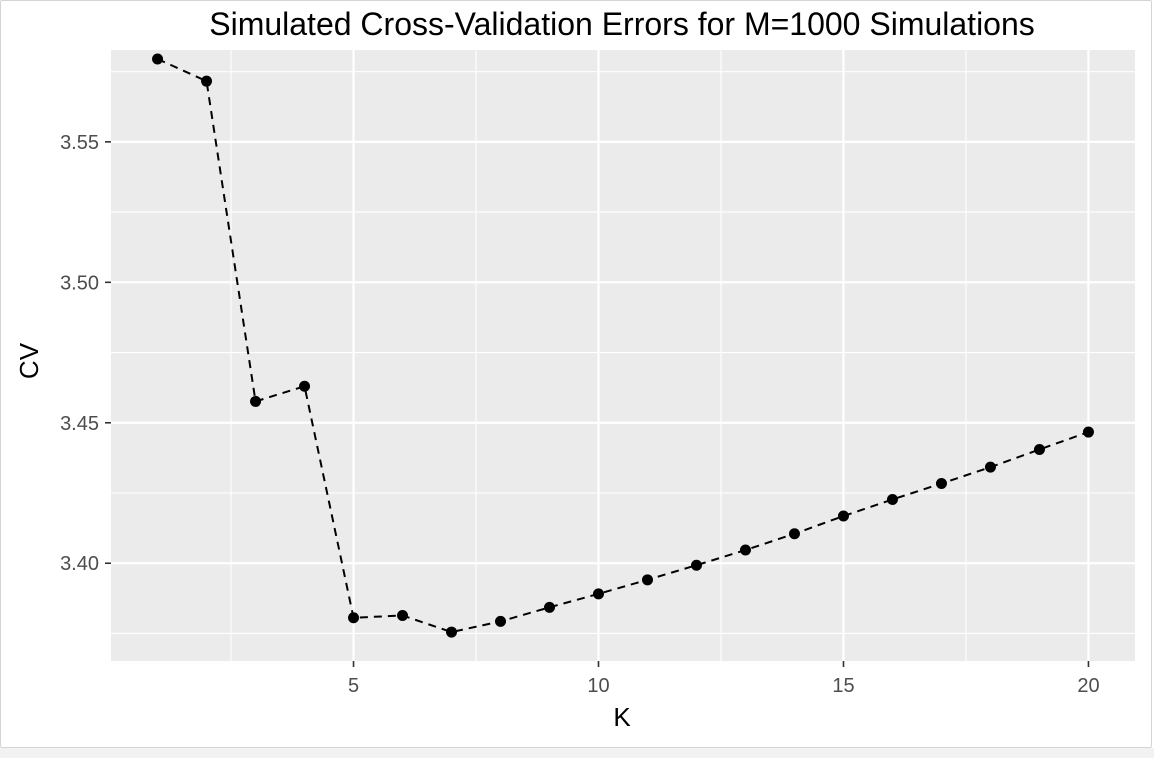 The height and width of the screenshot is (758, 1154). I want to click on x-tick-label: 10, so click(598, 686).